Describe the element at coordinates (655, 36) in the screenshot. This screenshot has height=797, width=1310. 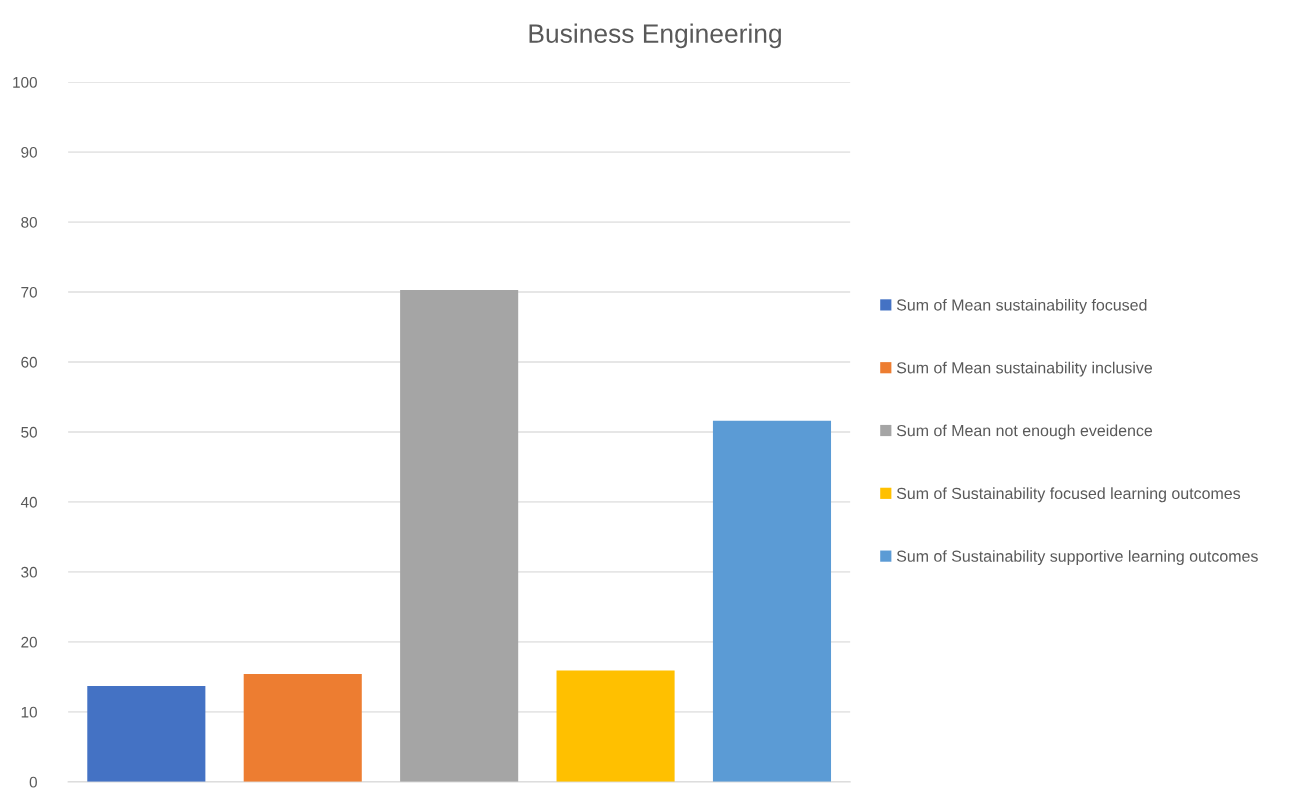
I see `chart-title: Business Engineering` at that location.